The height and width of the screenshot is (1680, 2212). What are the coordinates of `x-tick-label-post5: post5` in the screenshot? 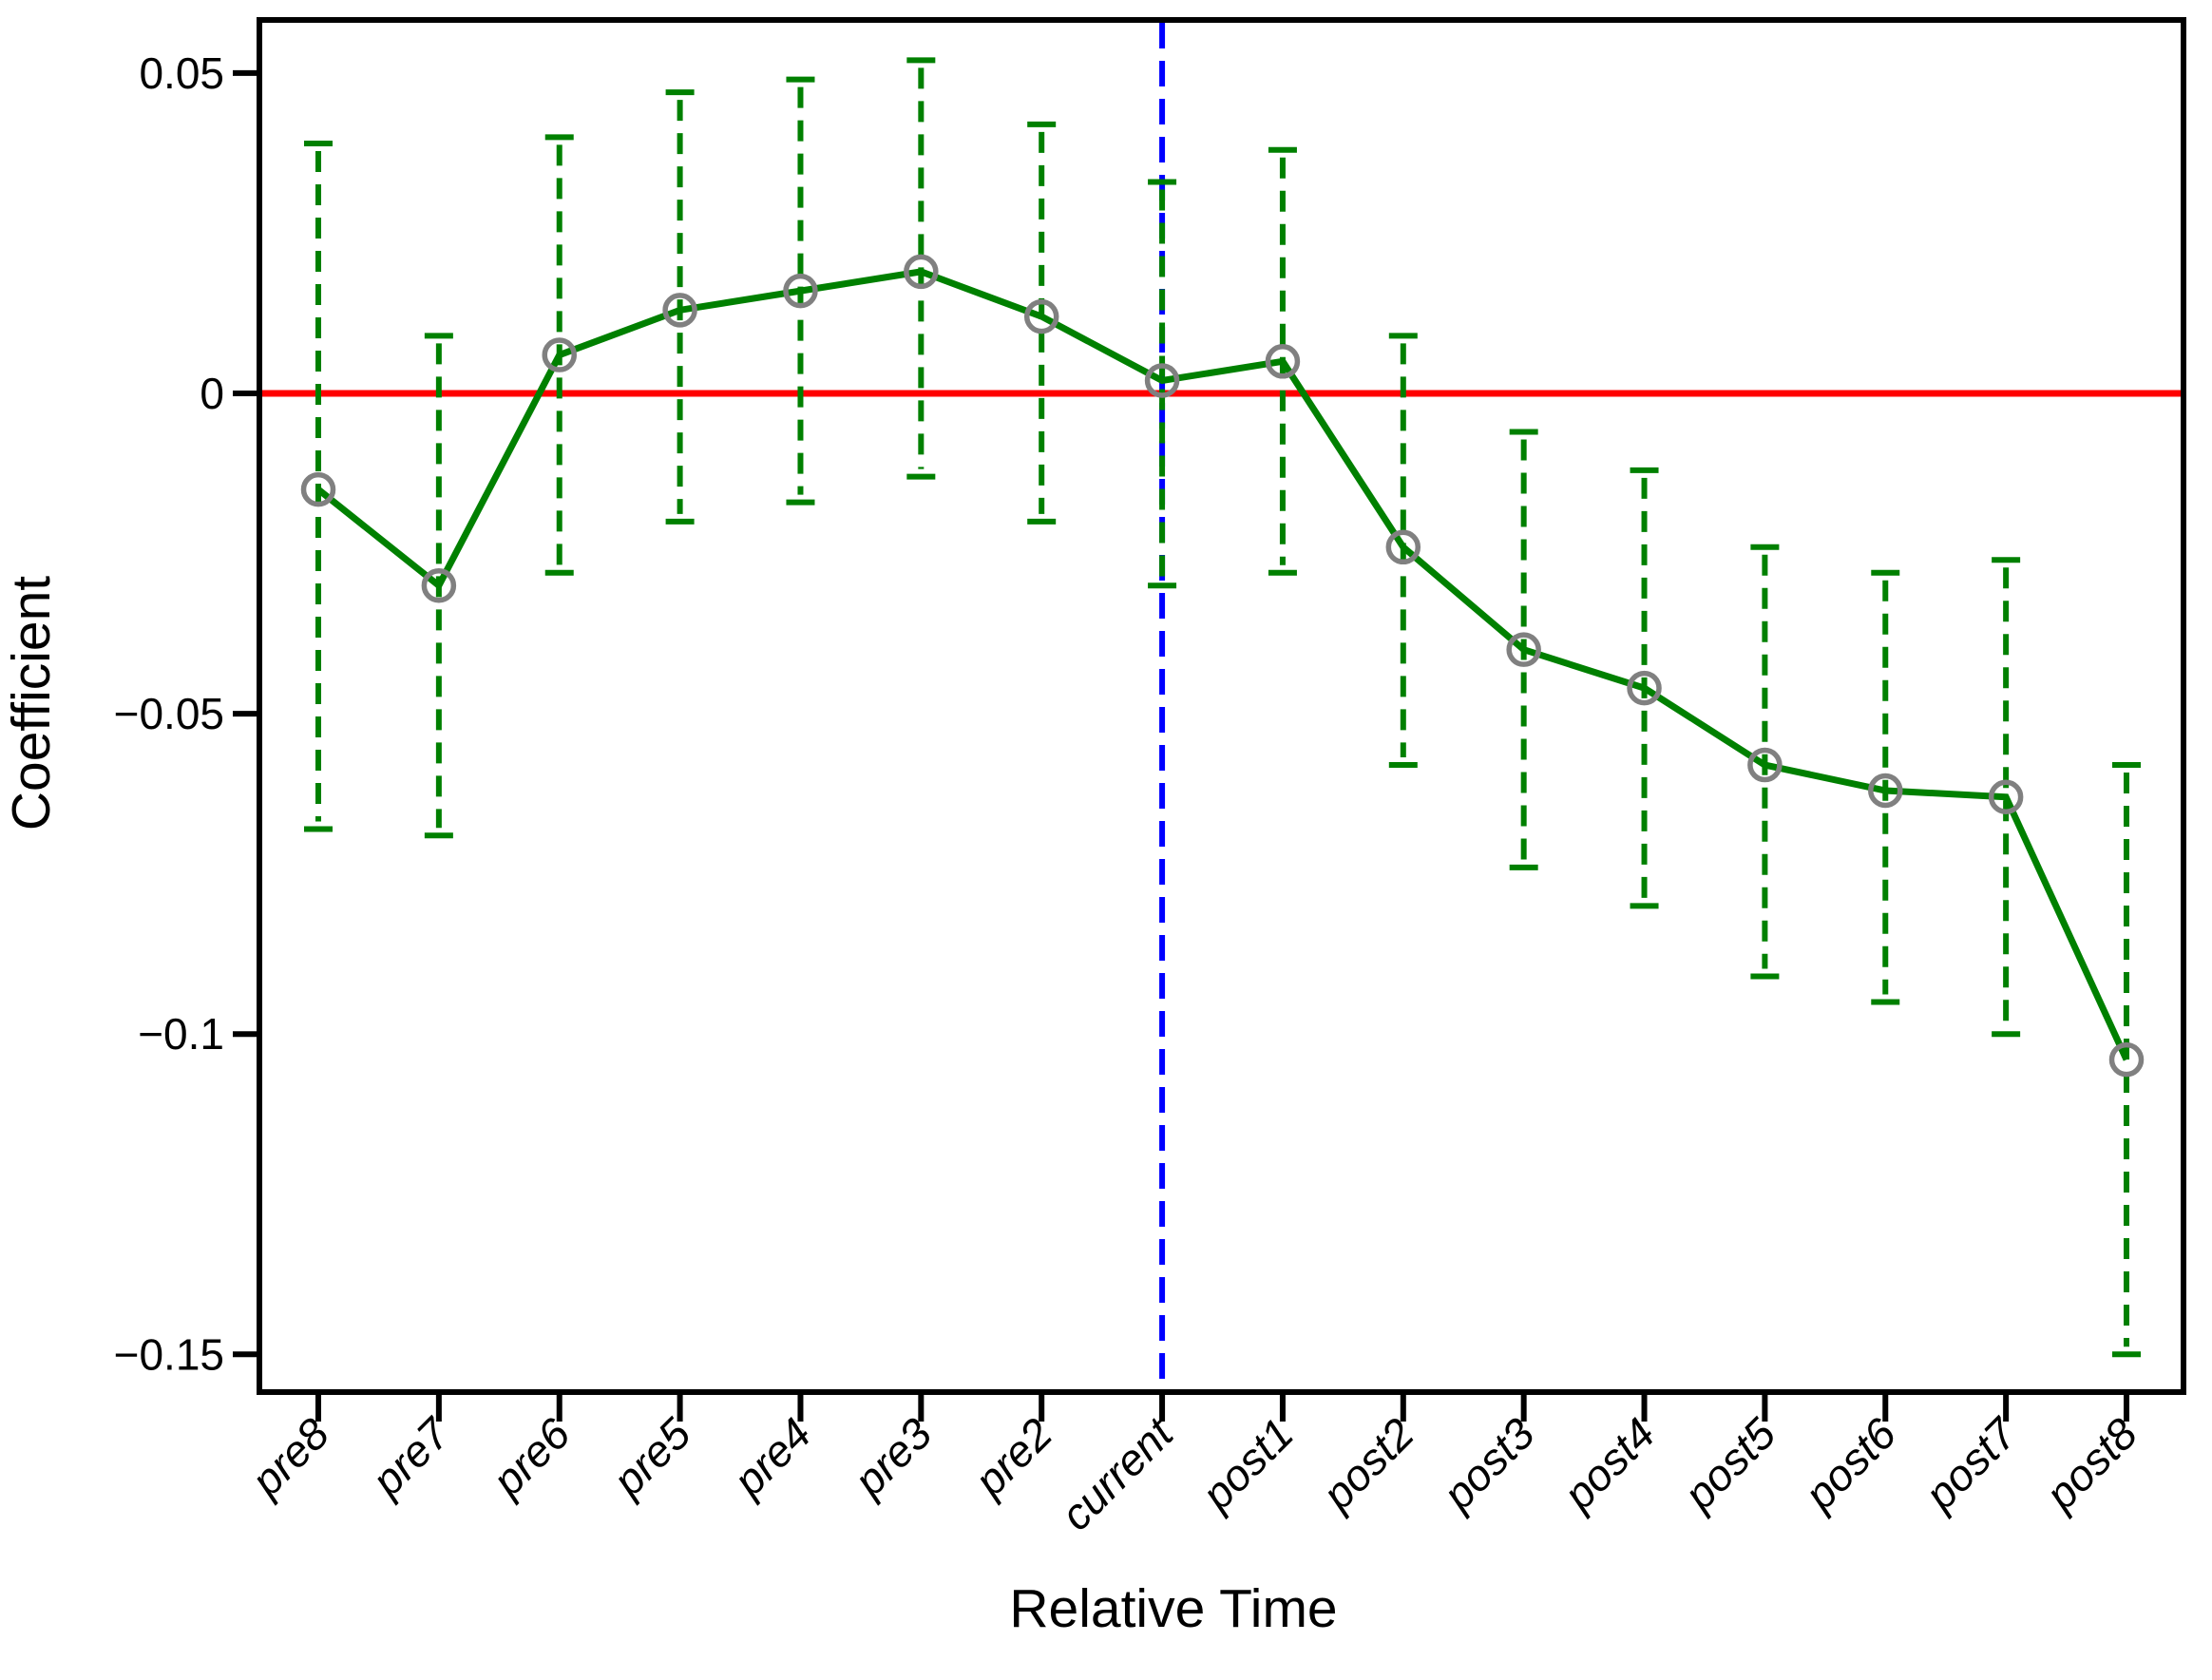 It's located at (1729, 1464).